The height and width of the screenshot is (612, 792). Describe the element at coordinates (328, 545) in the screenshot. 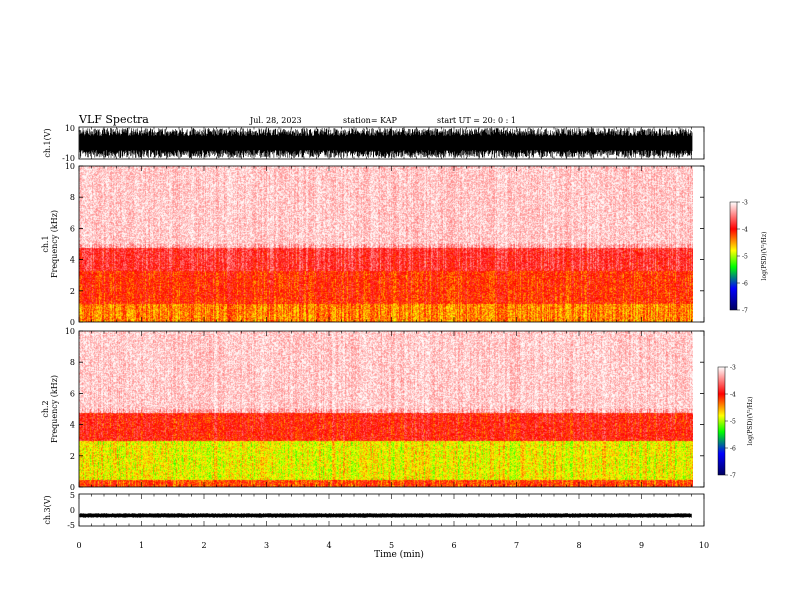

I see `xtick-label: 4` at that location.